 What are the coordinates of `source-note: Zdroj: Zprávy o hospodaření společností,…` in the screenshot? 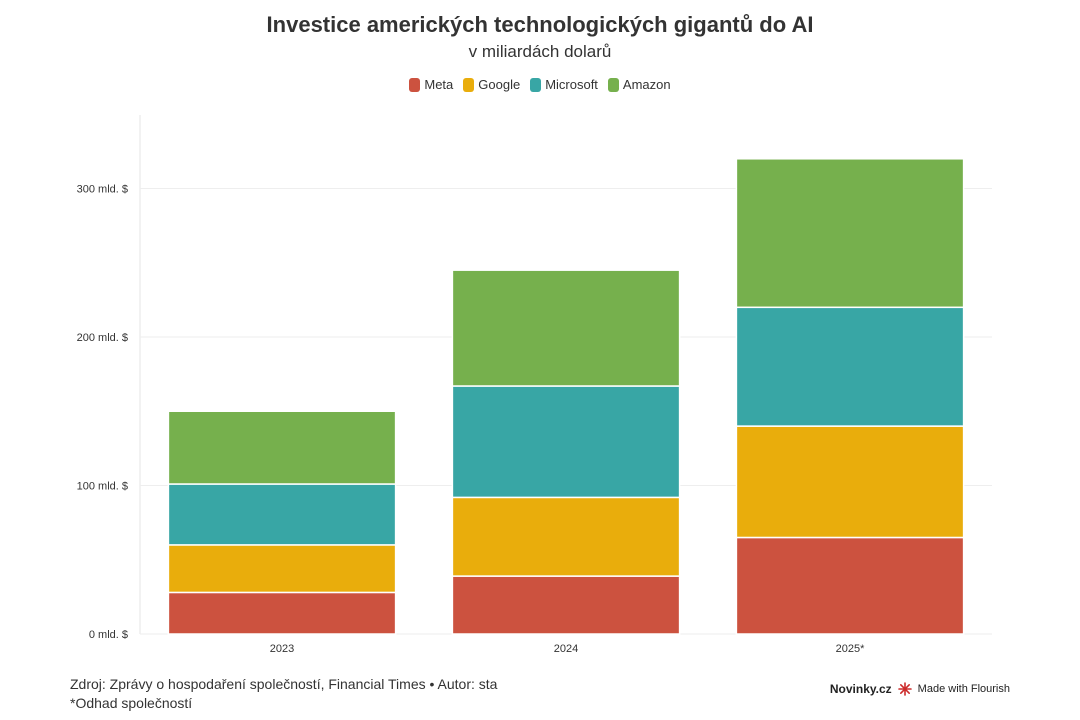 It's located at (284, 684).